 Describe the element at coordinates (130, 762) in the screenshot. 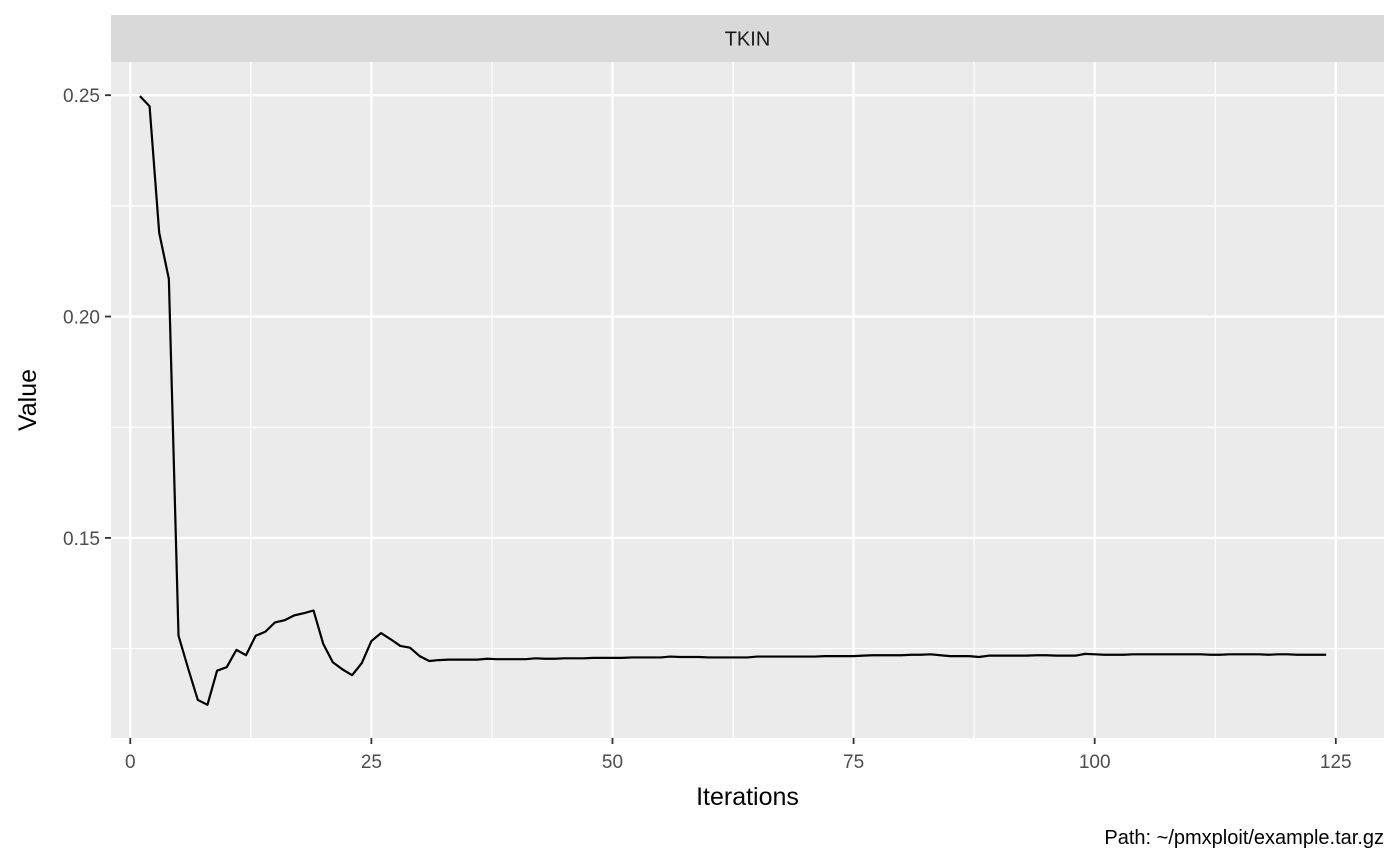

I see `x-tick-label: 0` at that location.